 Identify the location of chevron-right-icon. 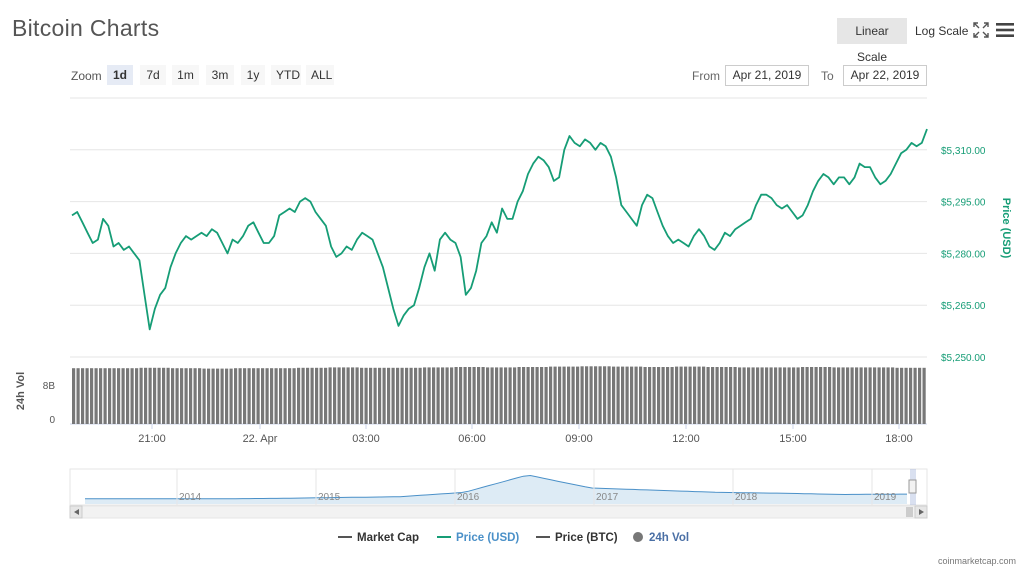
(921, 512).